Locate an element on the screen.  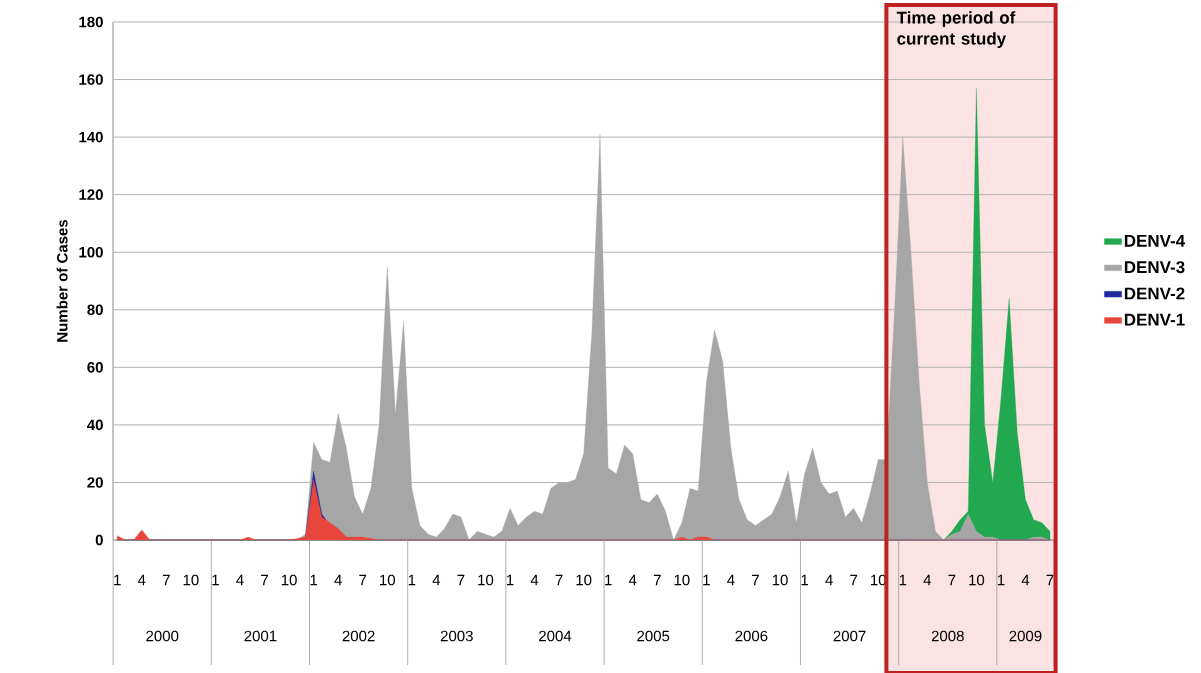
text: 2005 is located at coordinates (653, 636).